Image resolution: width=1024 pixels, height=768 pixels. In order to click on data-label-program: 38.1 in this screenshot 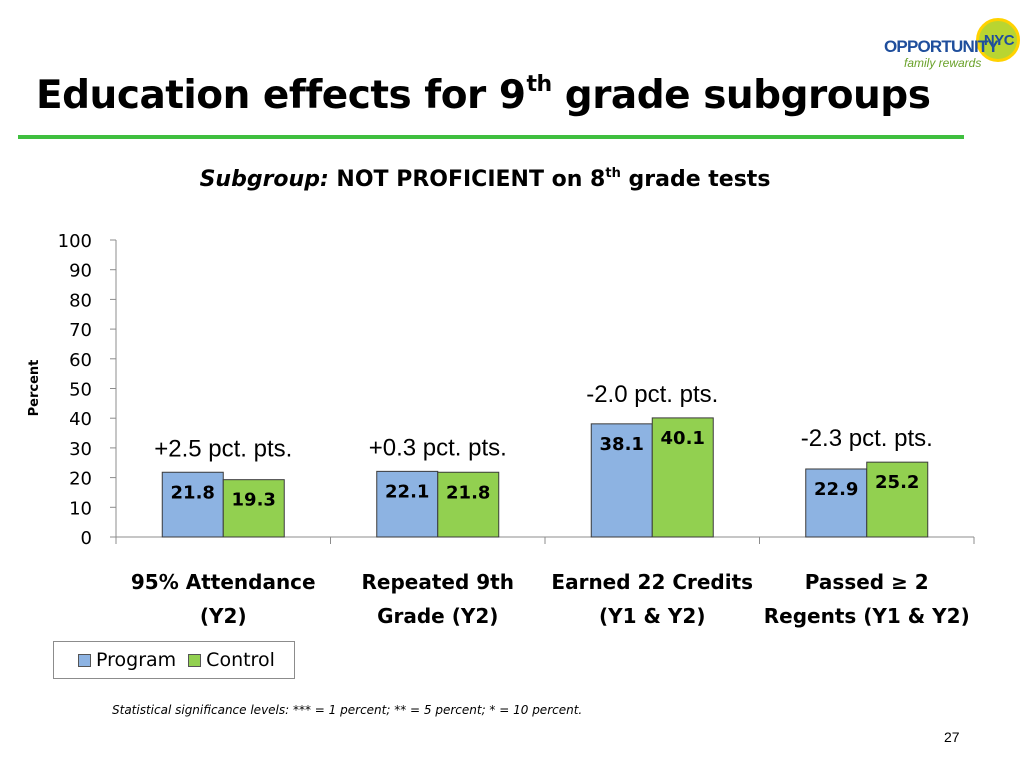, I will do `click(622, 444)`.